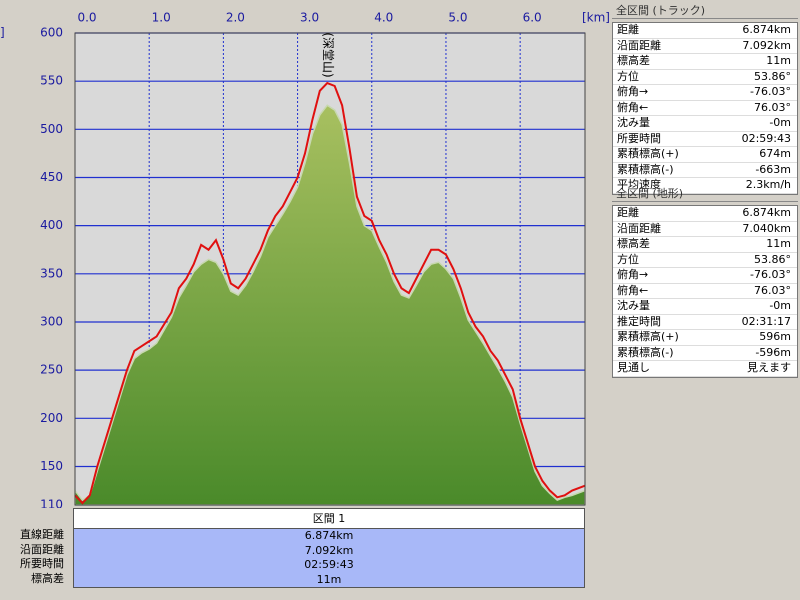  Describe the element at coordinates (769, 367) in the screenshot. I see `row-value: 見えます` at that location.